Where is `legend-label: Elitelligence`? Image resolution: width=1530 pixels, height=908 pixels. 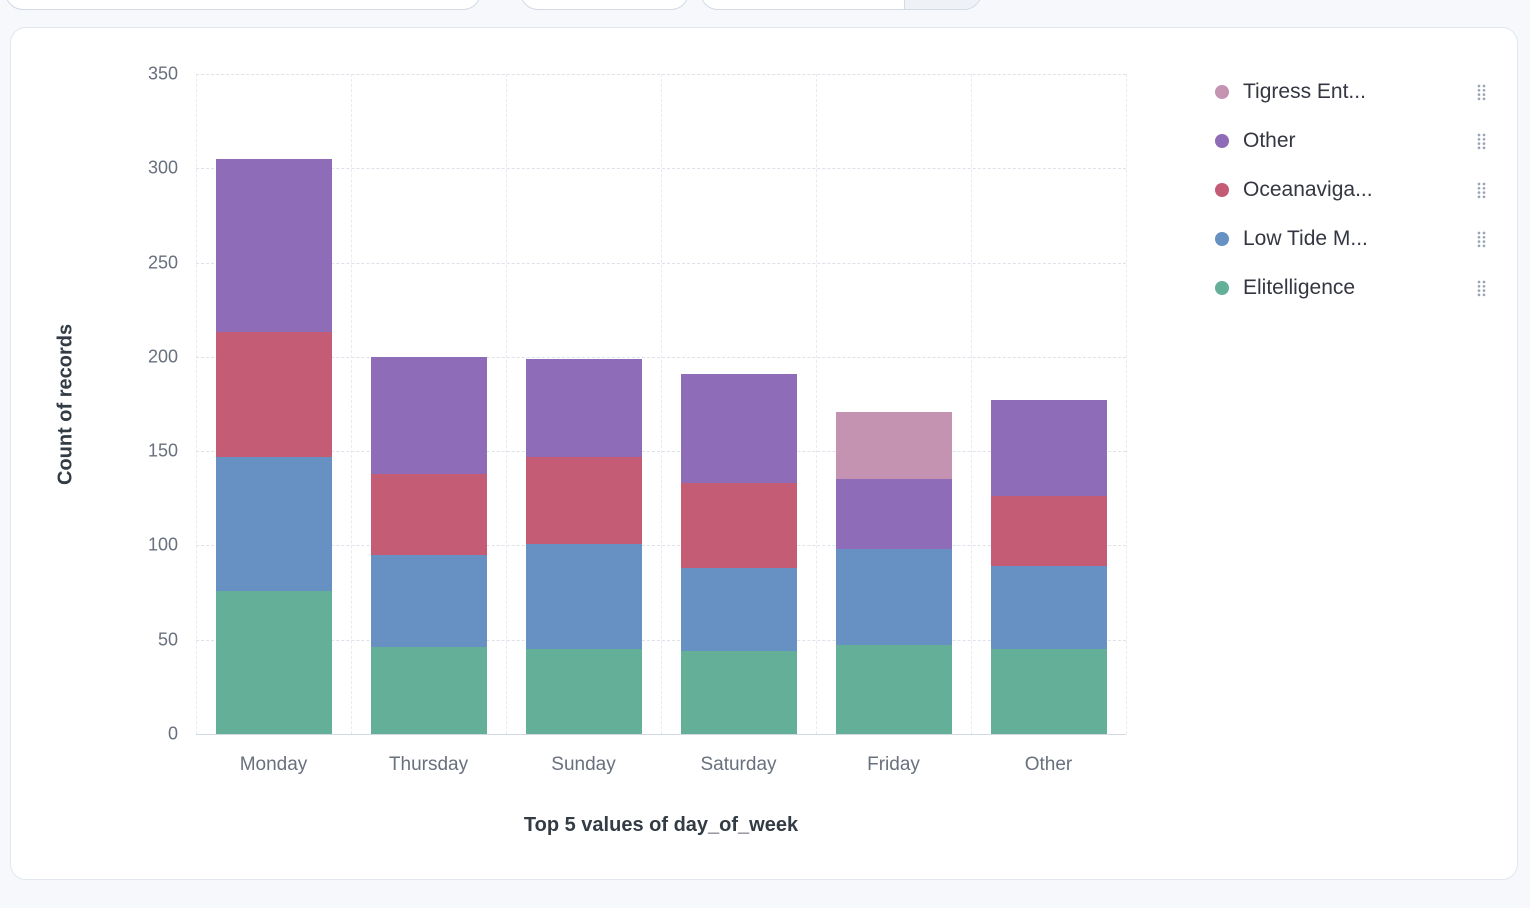 legend-label: Elitelligence is located at coordinates (1299, 287).